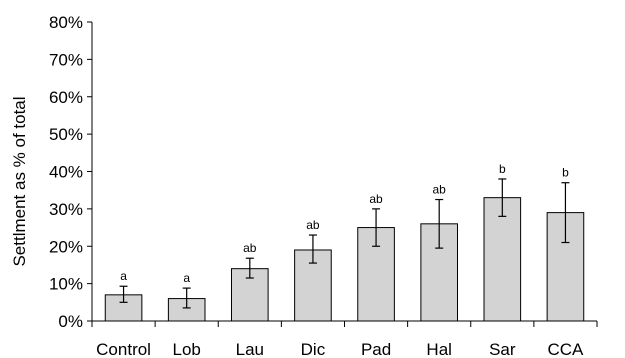 The height and width of the screenshot is (358, 625). Describe the element at coordinates (250, 349) in the screenshot. I see `x-category-label: Lau` at that location.